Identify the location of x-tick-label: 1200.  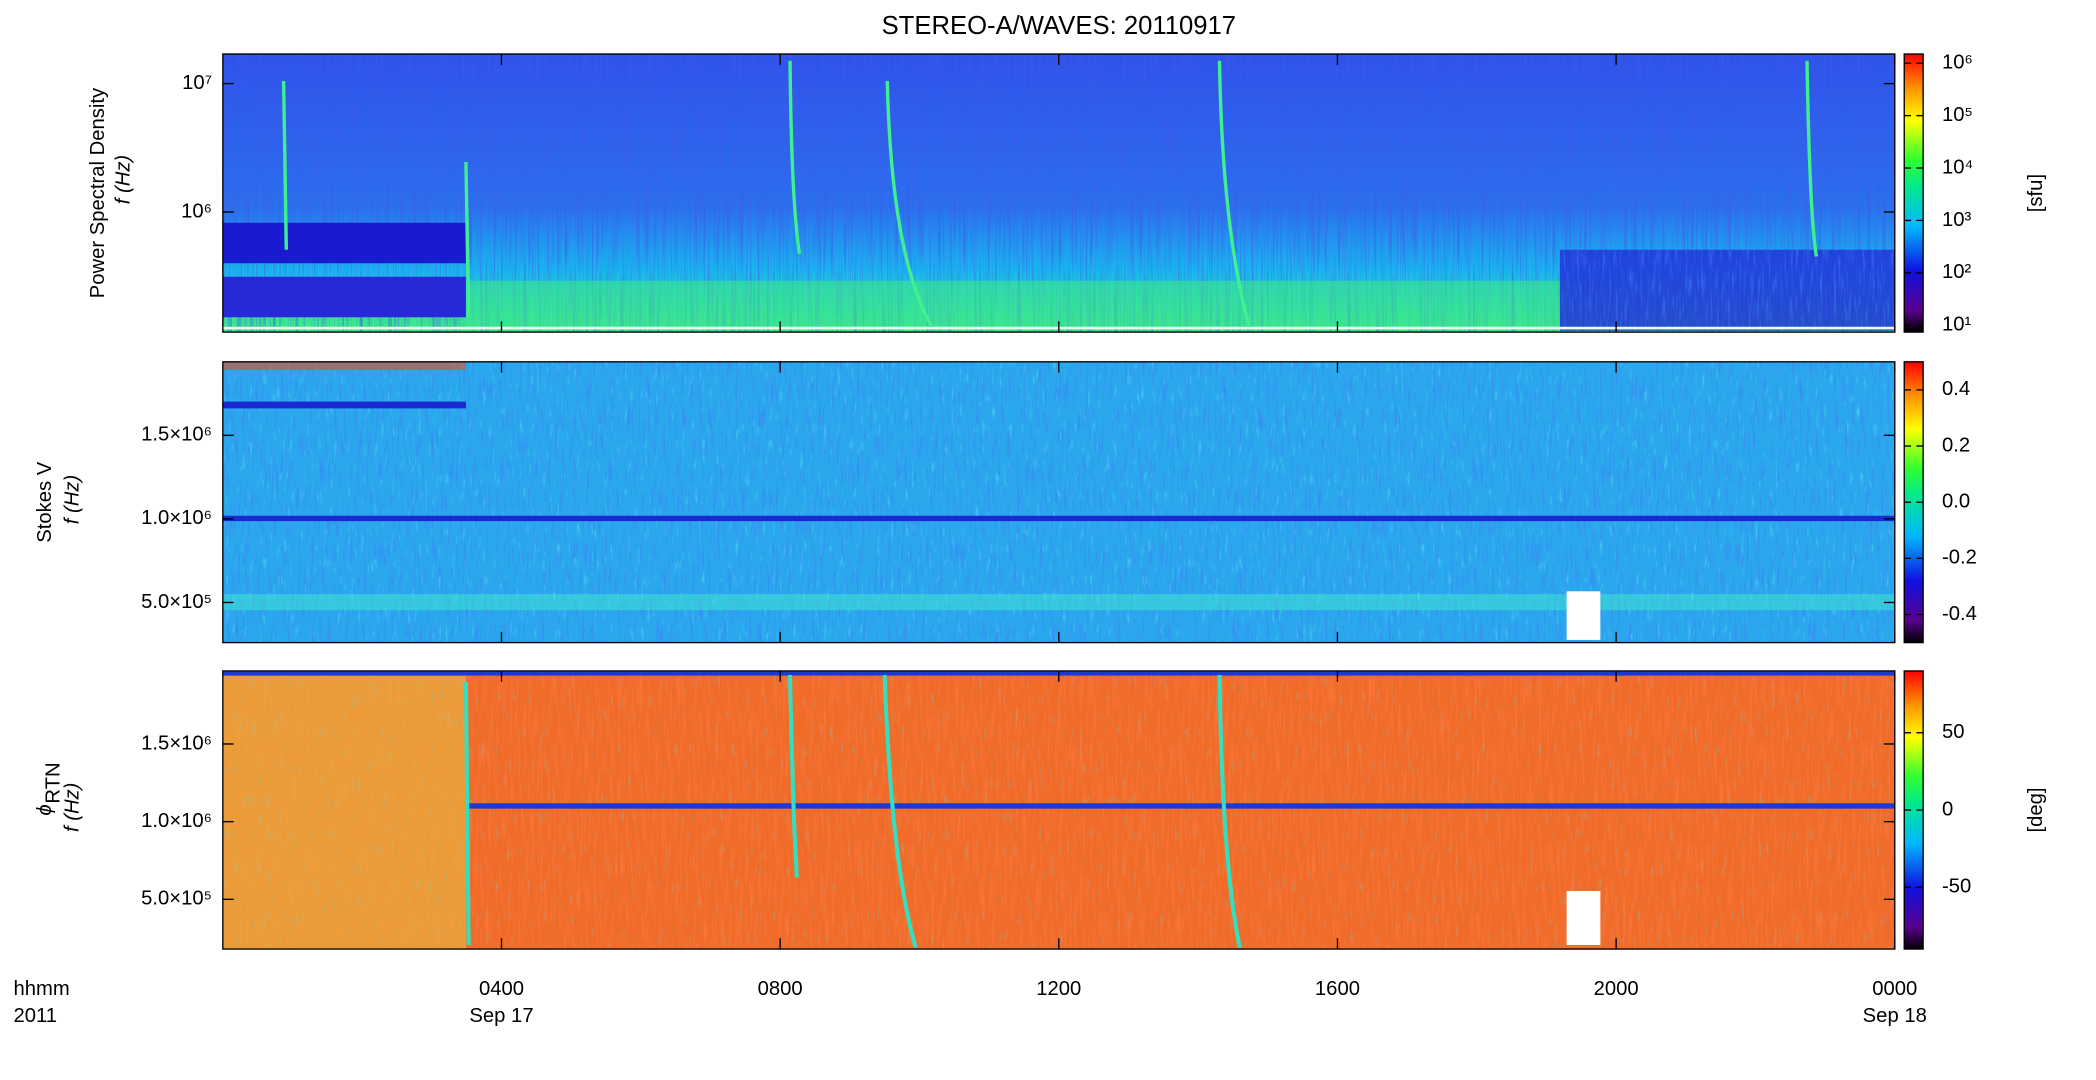
(1058, 989).